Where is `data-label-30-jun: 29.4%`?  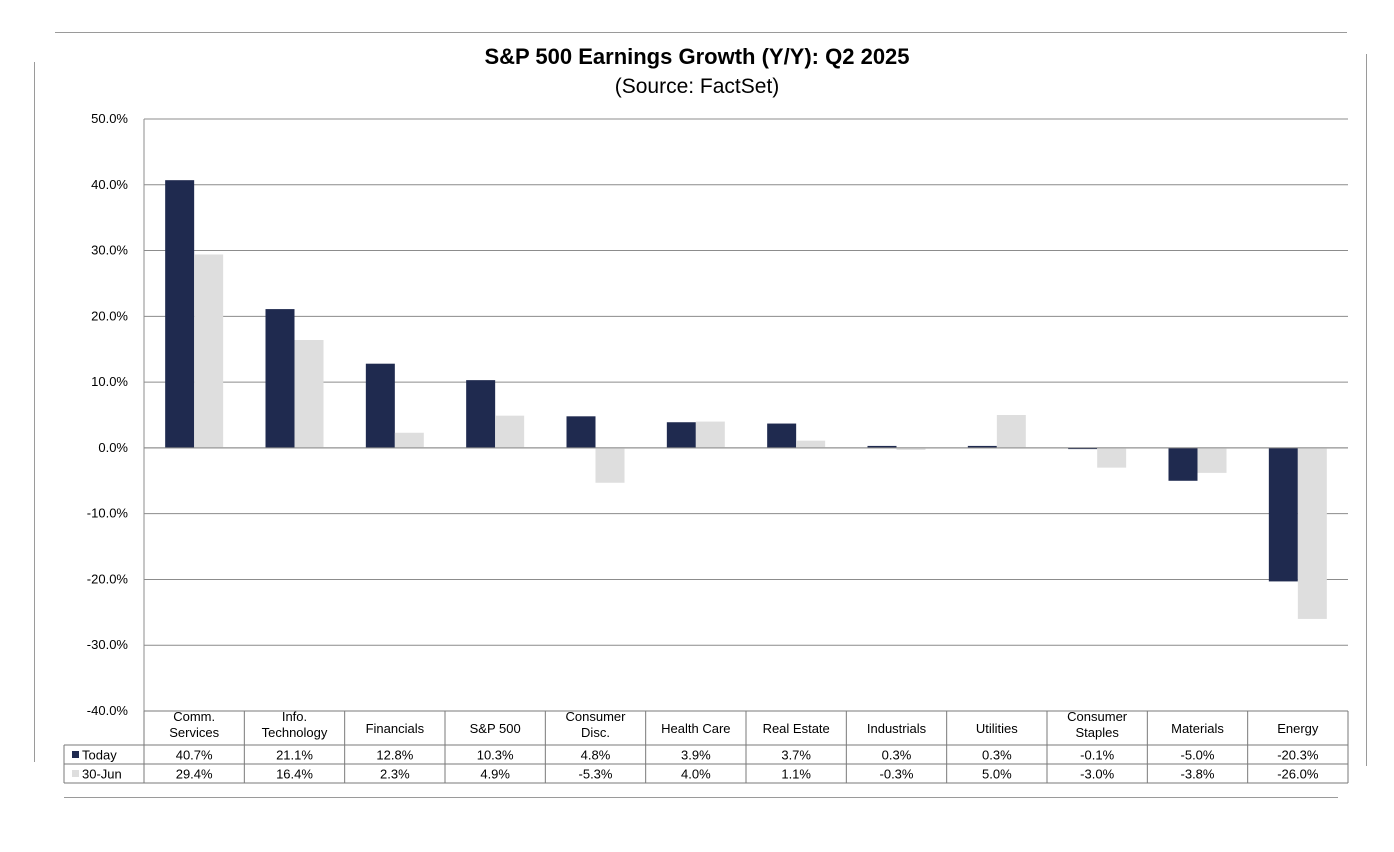 data-label-30-jun: 29.4% is located at coordinates (194, 774).